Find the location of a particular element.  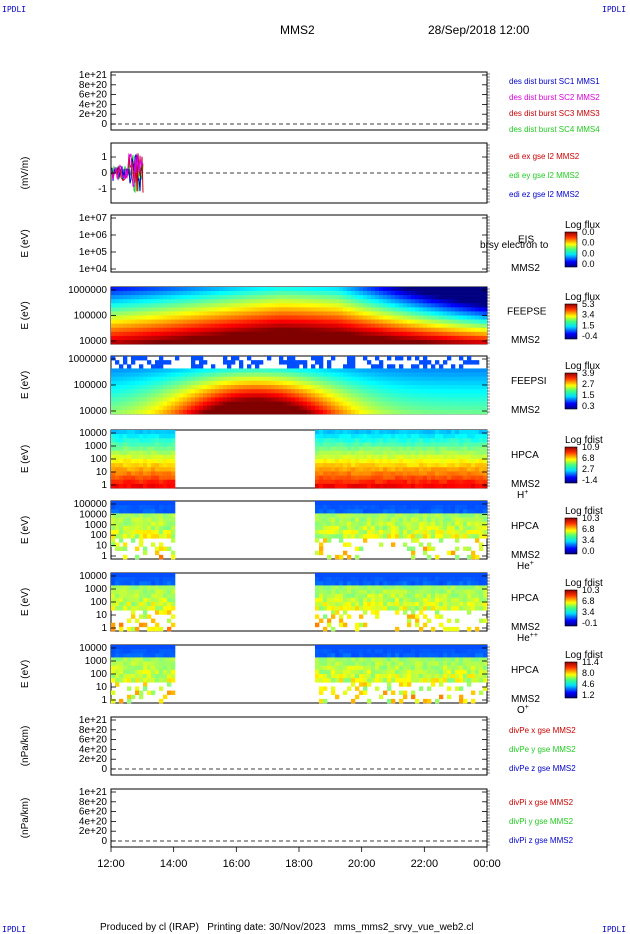

spacecraft-label: MMS2 is located at coordinates (525, 268).